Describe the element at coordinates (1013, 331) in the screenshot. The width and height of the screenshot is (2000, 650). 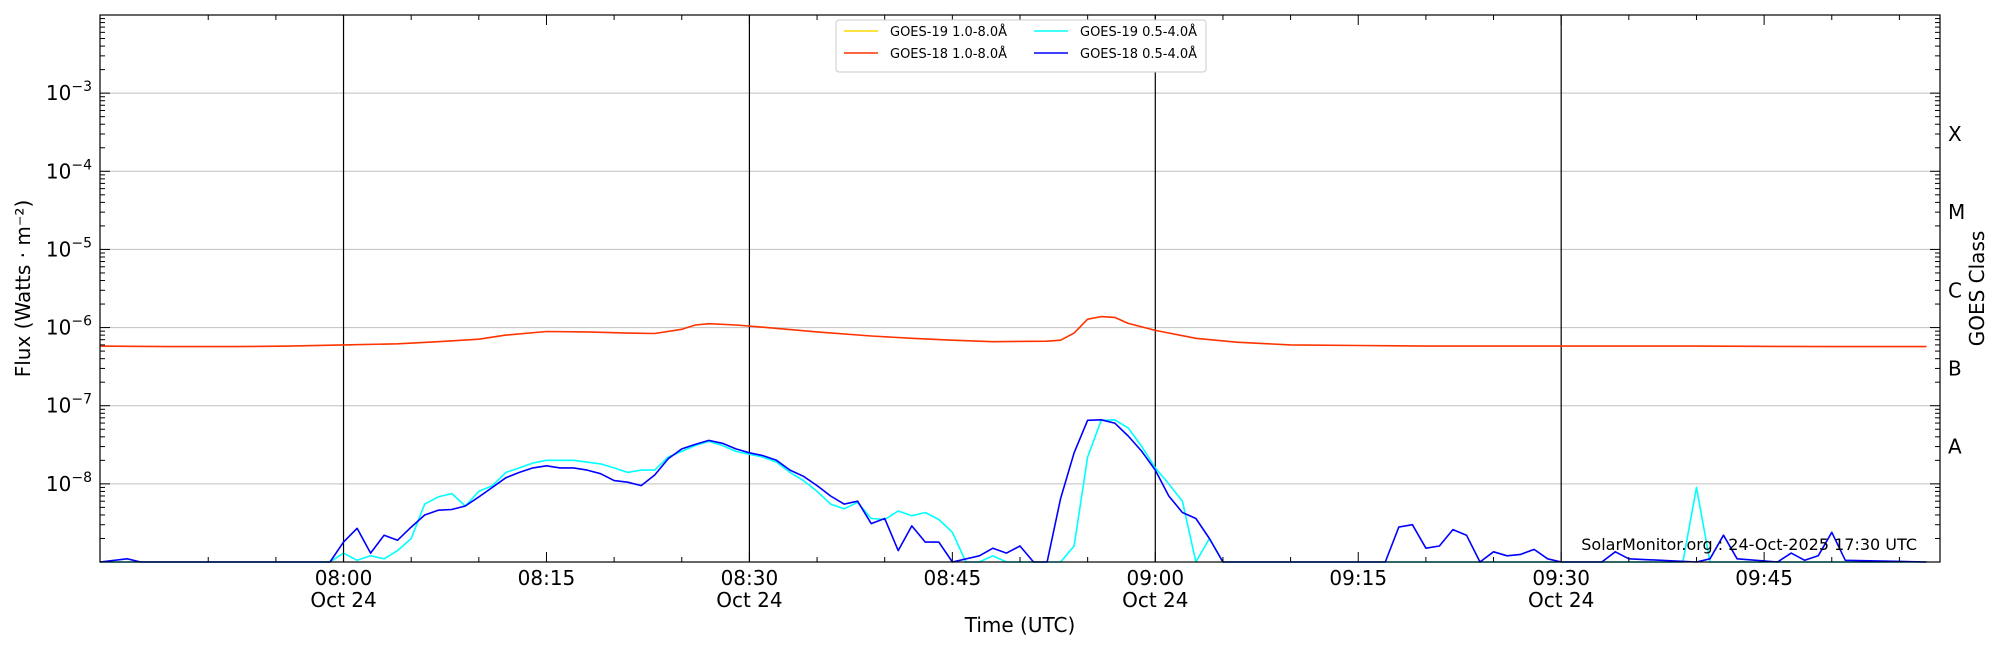
I see `series-line` at that location.